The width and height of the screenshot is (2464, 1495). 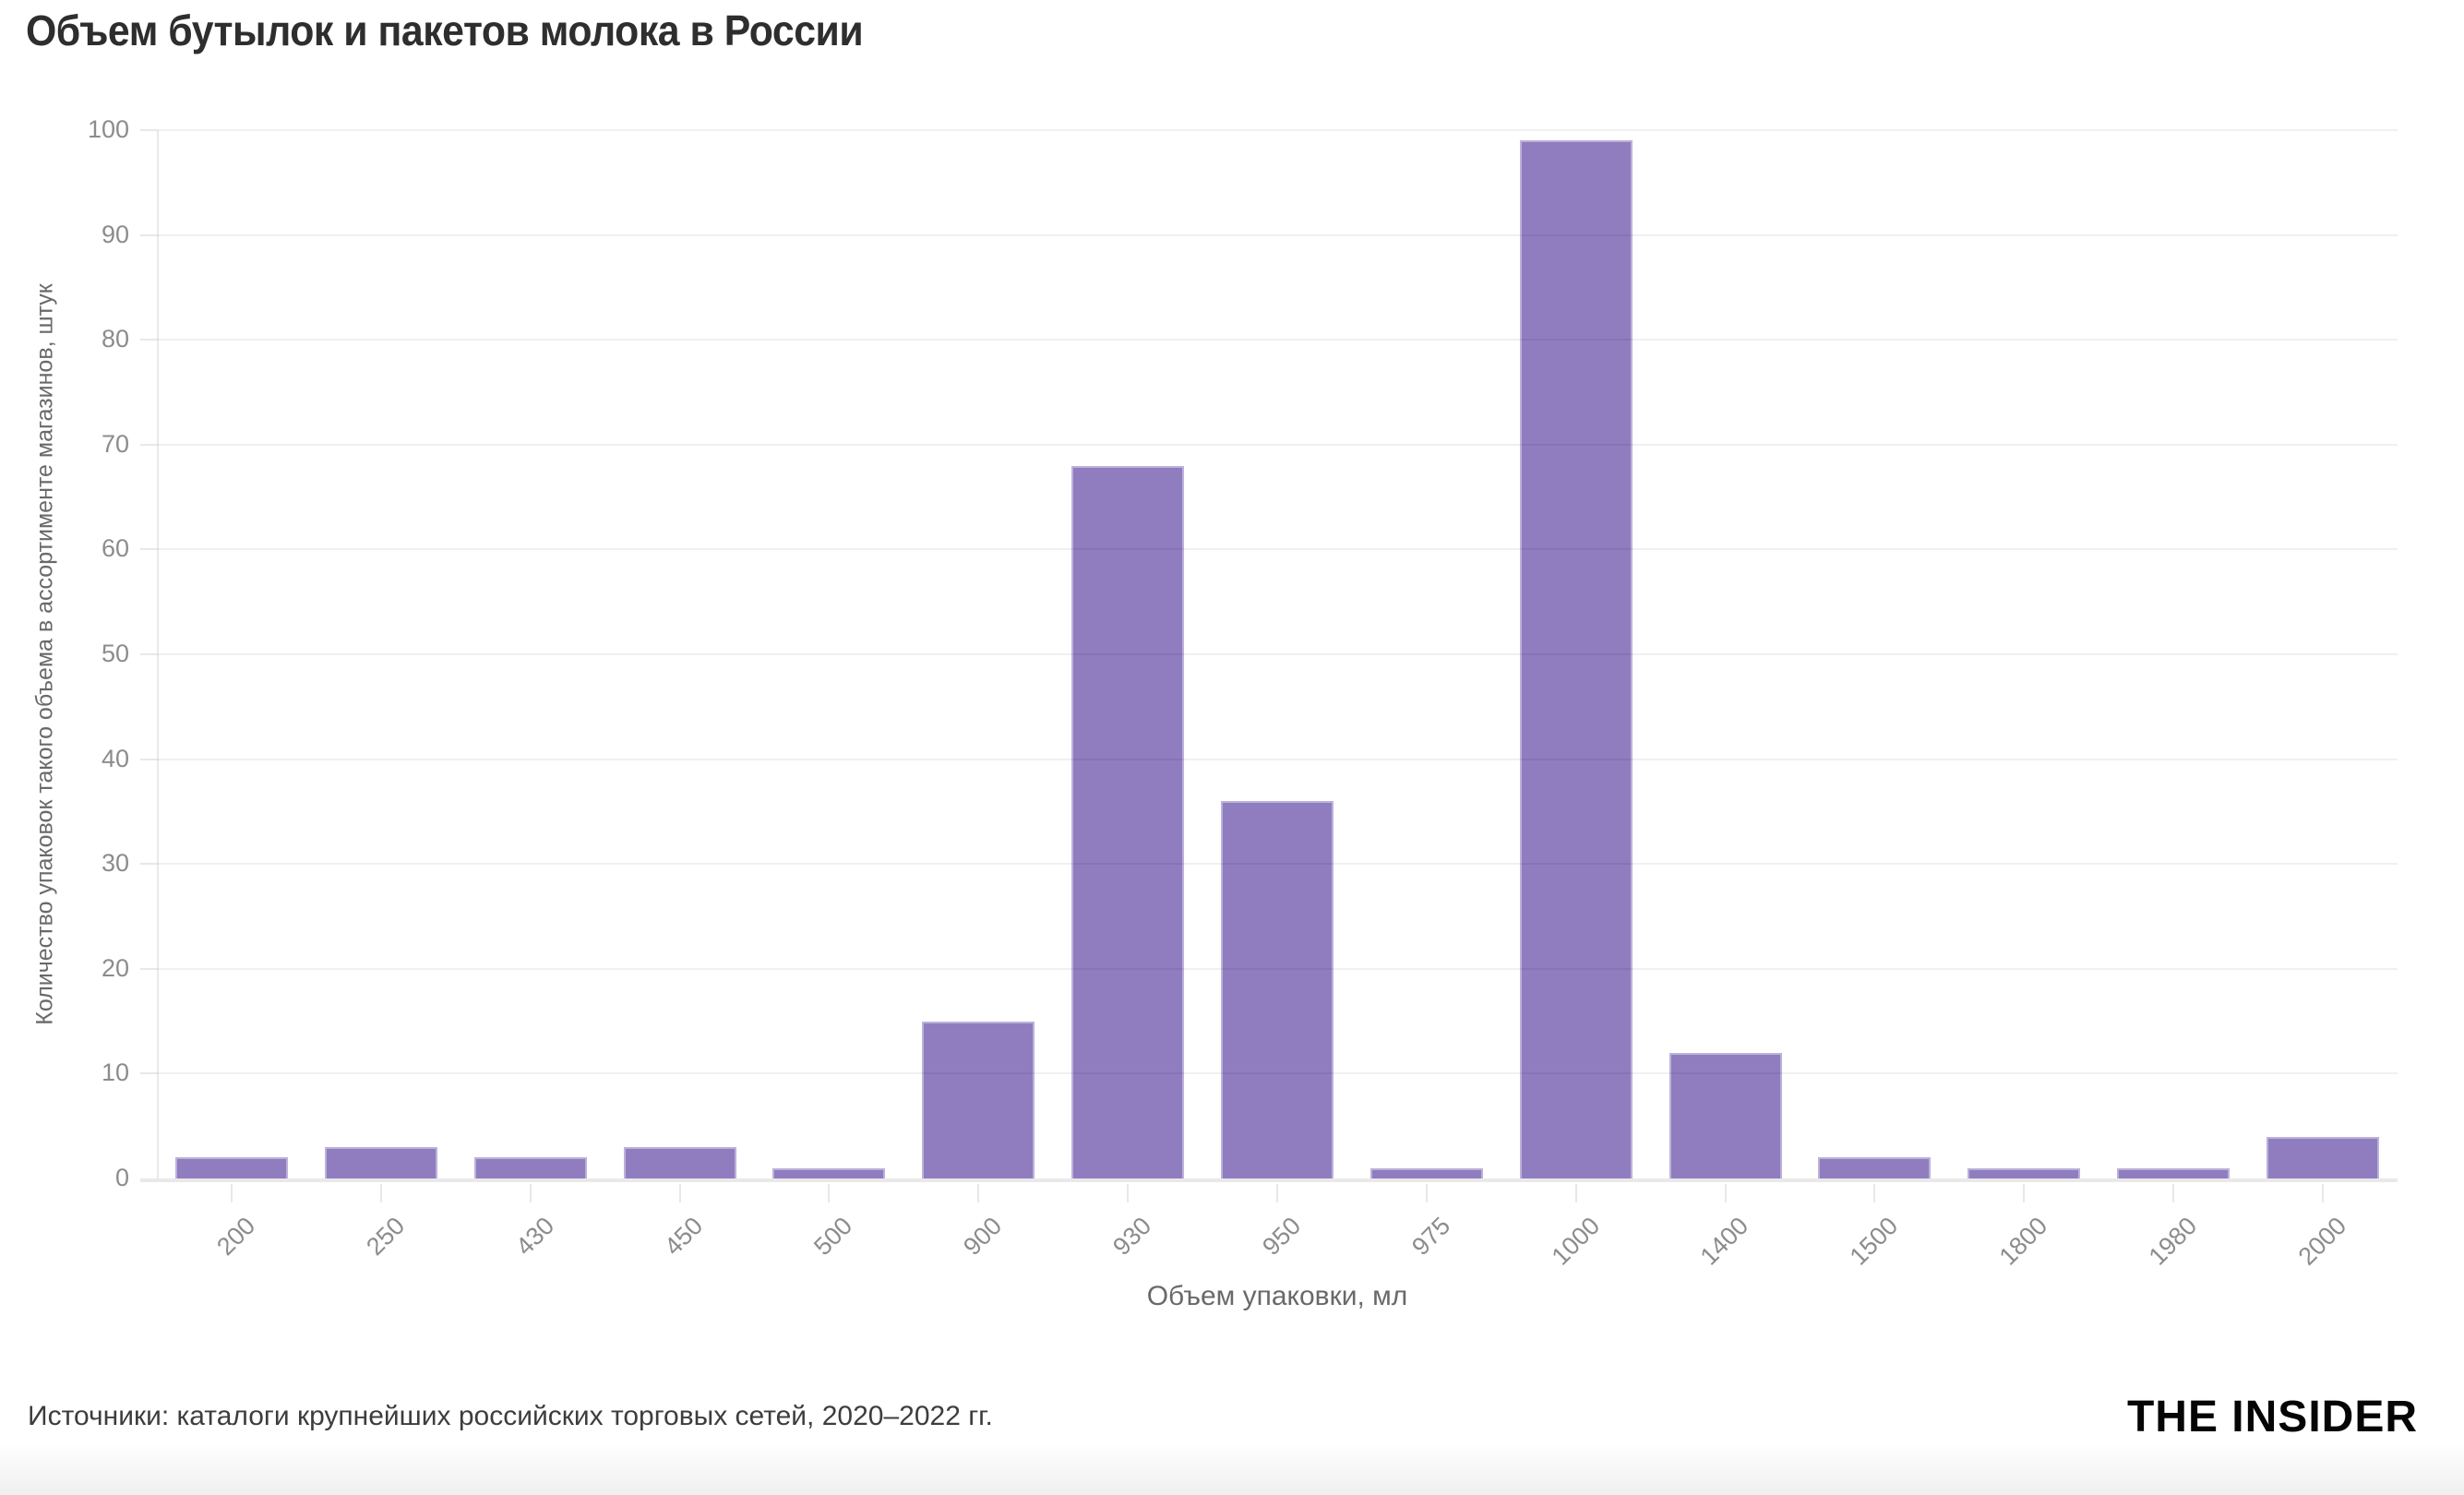 I want to click on bar-band: 900, so click(x=978, y=695).